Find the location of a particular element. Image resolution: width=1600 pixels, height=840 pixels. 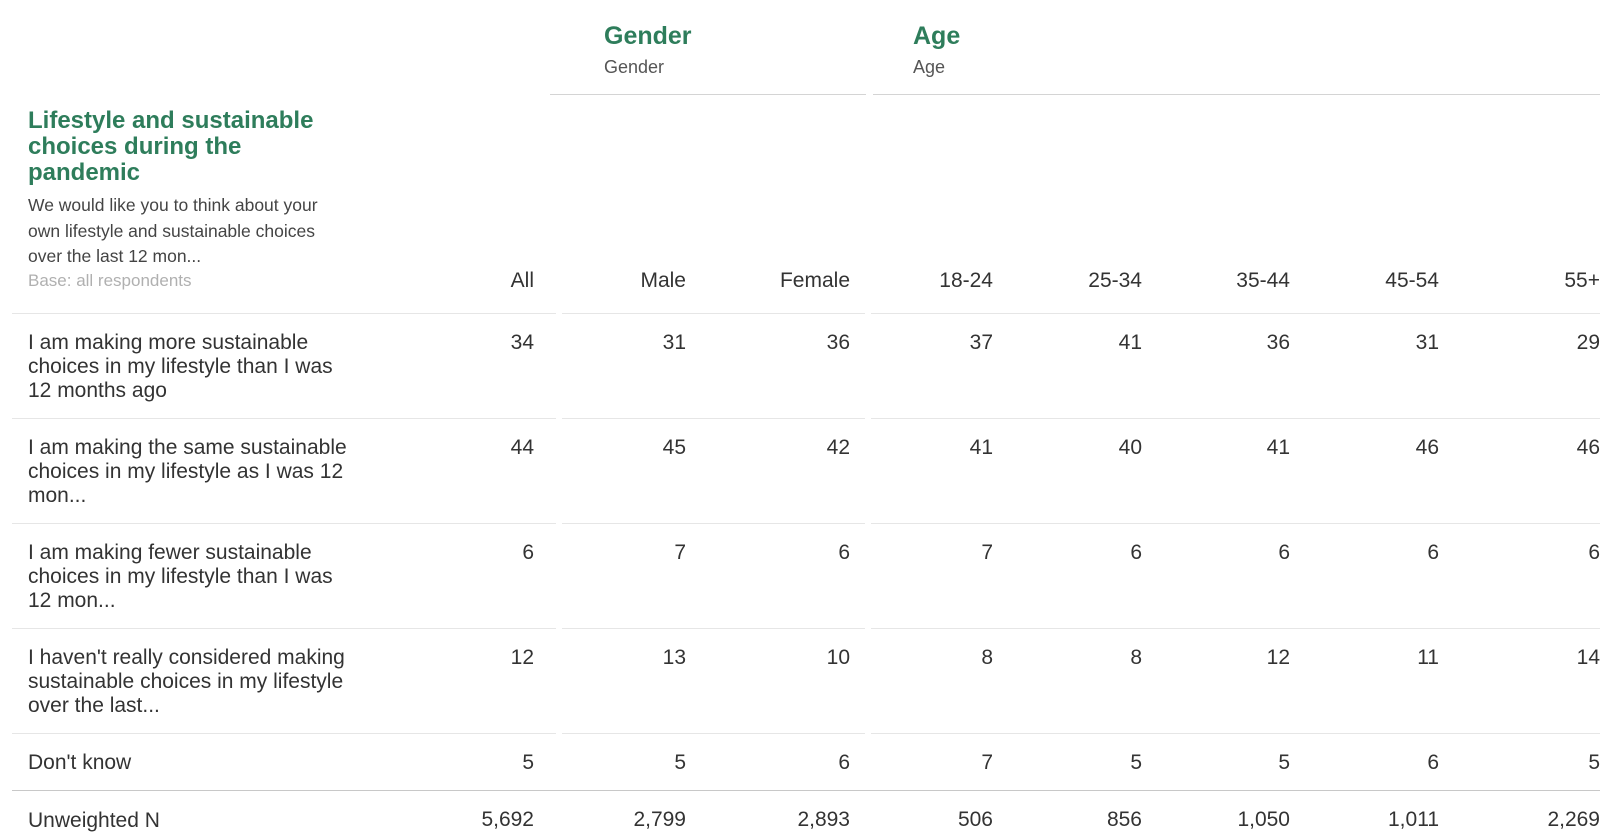

table-cell: 37 is located at coordinates (981, 342).